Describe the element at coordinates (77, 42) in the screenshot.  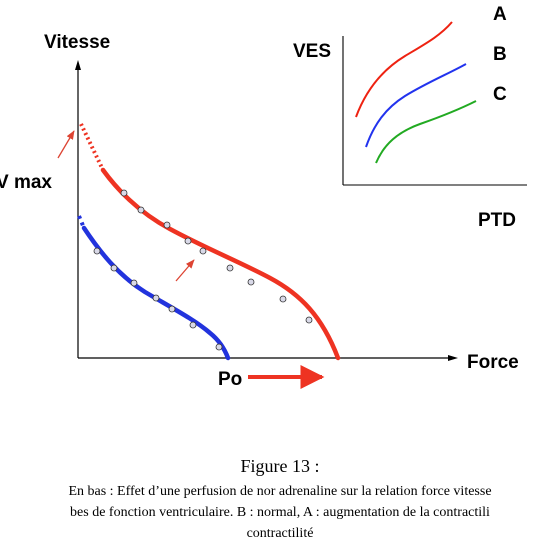
I see `main-y-axis-label: Vitesse` at that location.